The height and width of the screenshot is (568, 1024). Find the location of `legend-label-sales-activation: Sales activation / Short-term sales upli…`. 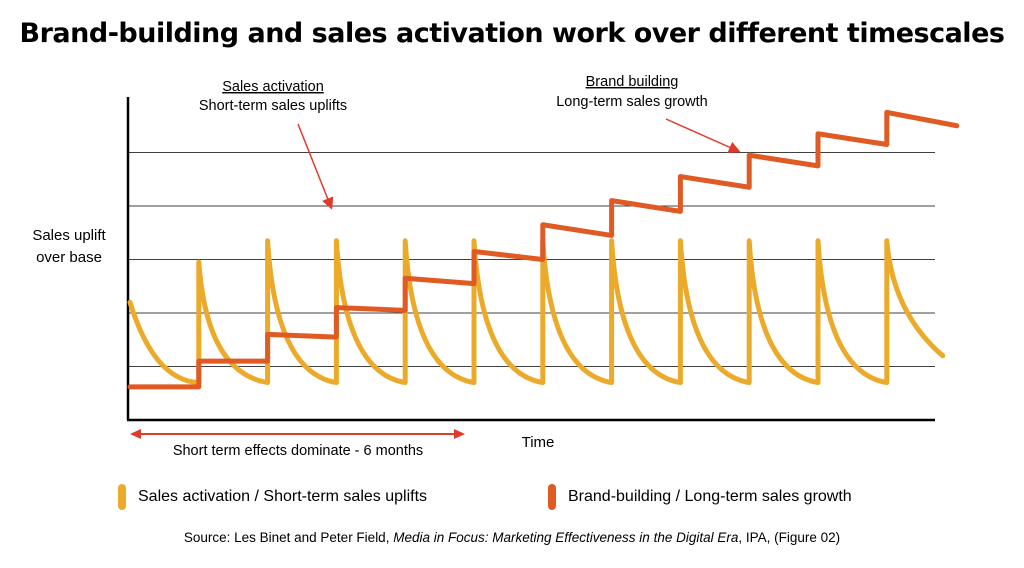

legend-label-sales-activation: Sales activation / Short-term sales upli… is located at coordinates (283, 496).